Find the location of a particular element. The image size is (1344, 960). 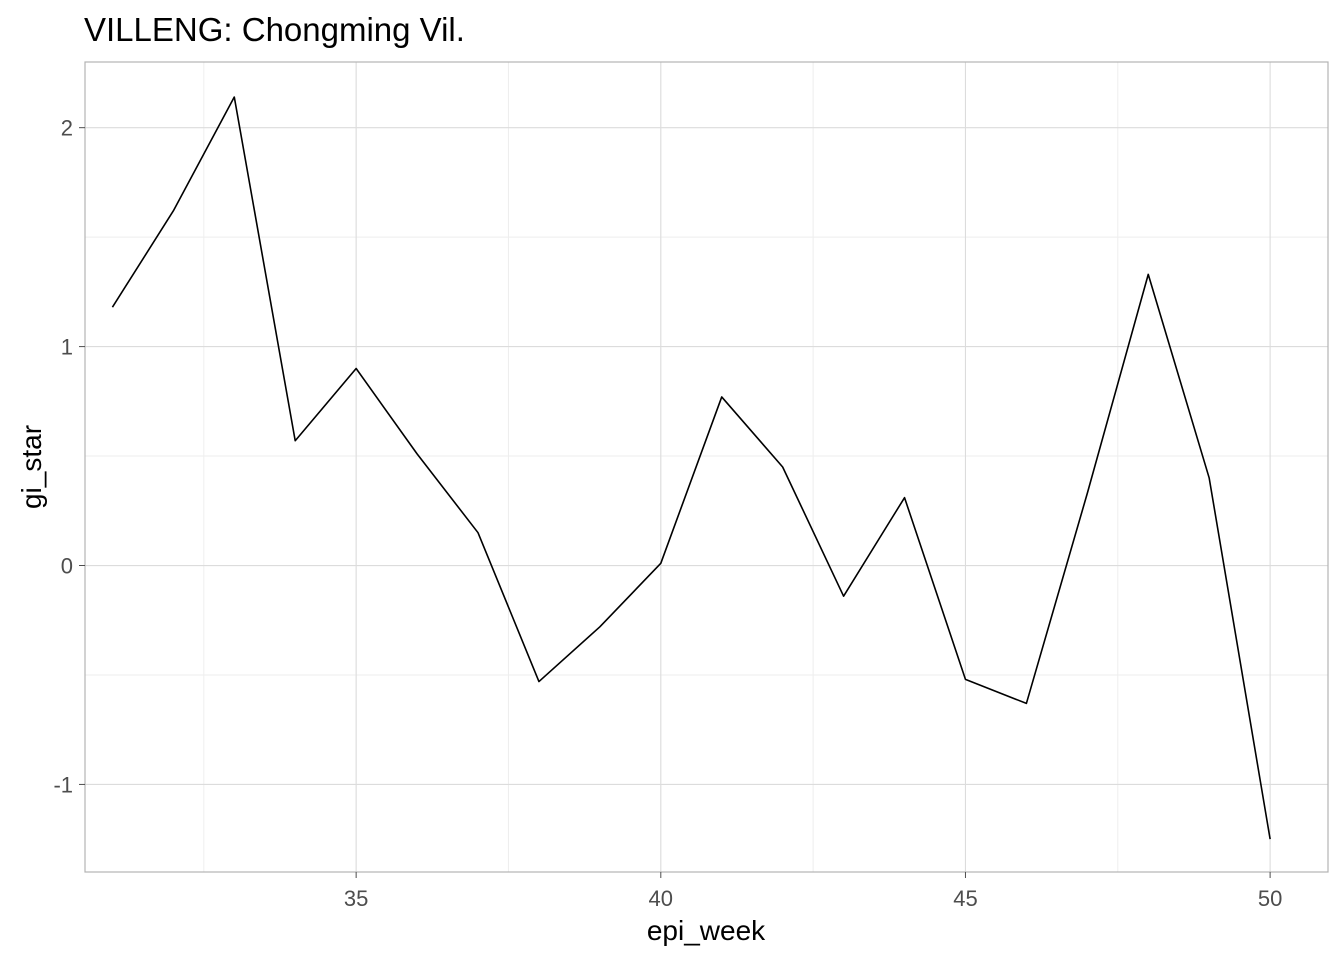

y-axis-ticks: -1 0 1 2 is located at coordinates (69, 456).